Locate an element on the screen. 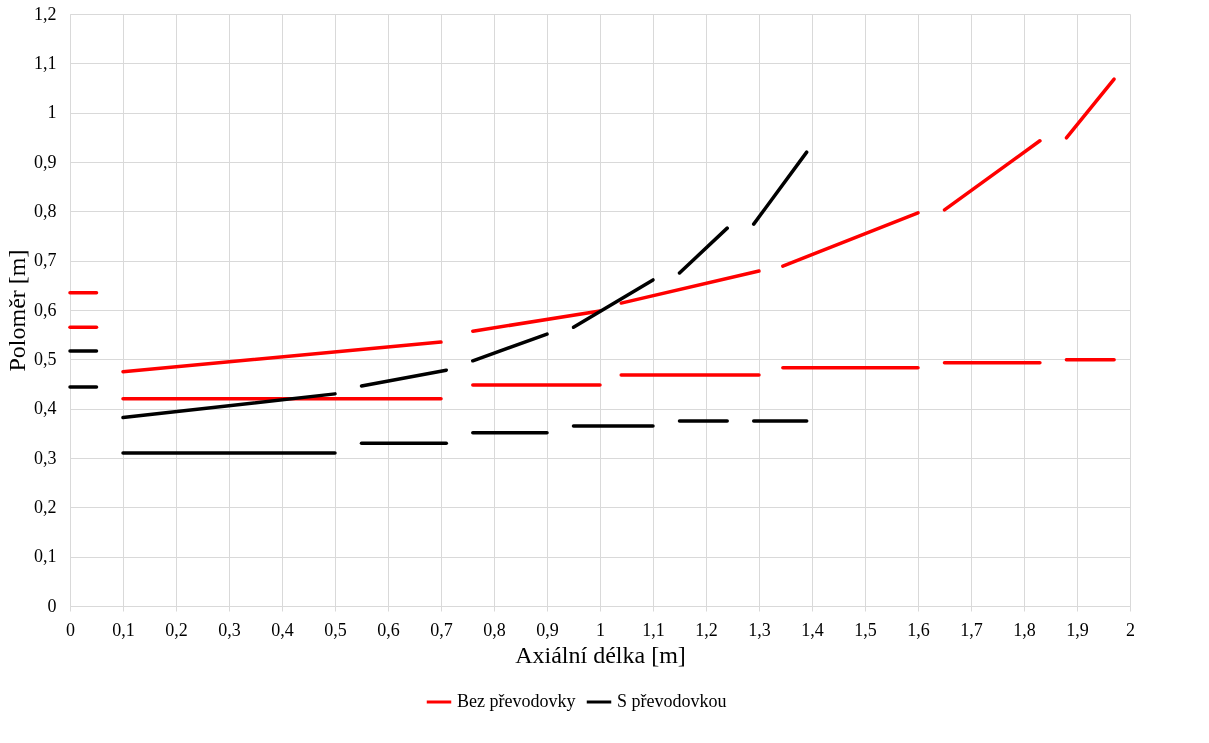 This screenshot has height=743, width=1209. y-tick-label: 0,6 is located at coordinates (45, 309).